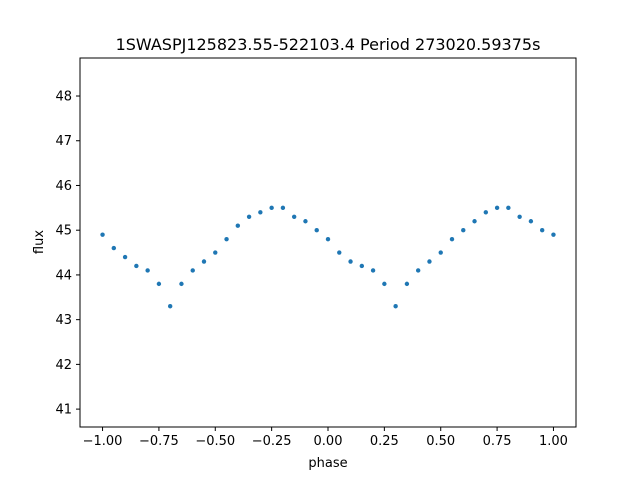 This screenshot has height=480, width=640. Describe the element at coordinates (103, 441) in the screenshot. I see `x-tick-label: −1.00` at that location.